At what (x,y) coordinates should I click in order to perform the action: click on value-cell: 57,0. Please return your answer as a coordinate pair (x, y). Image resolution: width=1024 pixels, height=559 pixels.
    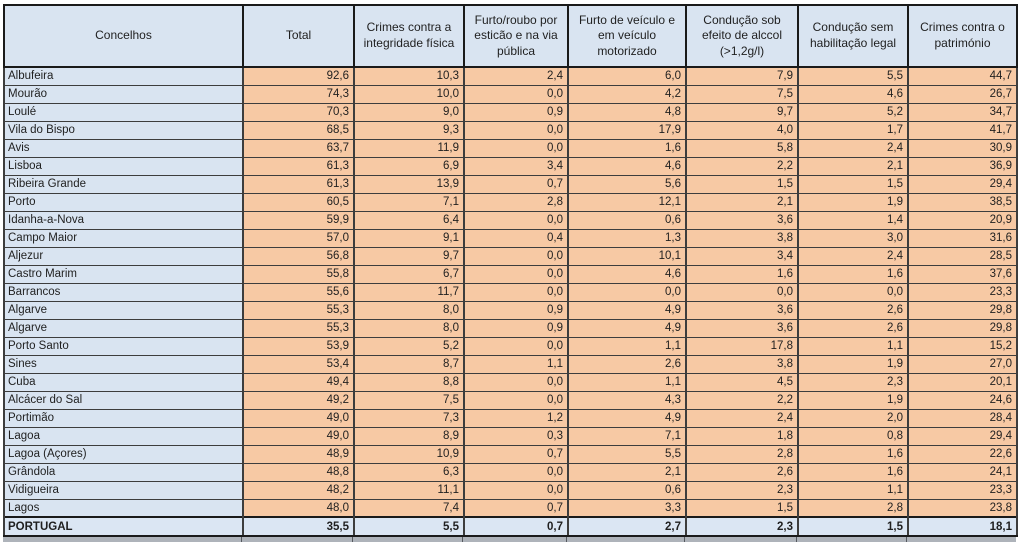
    Looking at the image, I should click on (298, 238).